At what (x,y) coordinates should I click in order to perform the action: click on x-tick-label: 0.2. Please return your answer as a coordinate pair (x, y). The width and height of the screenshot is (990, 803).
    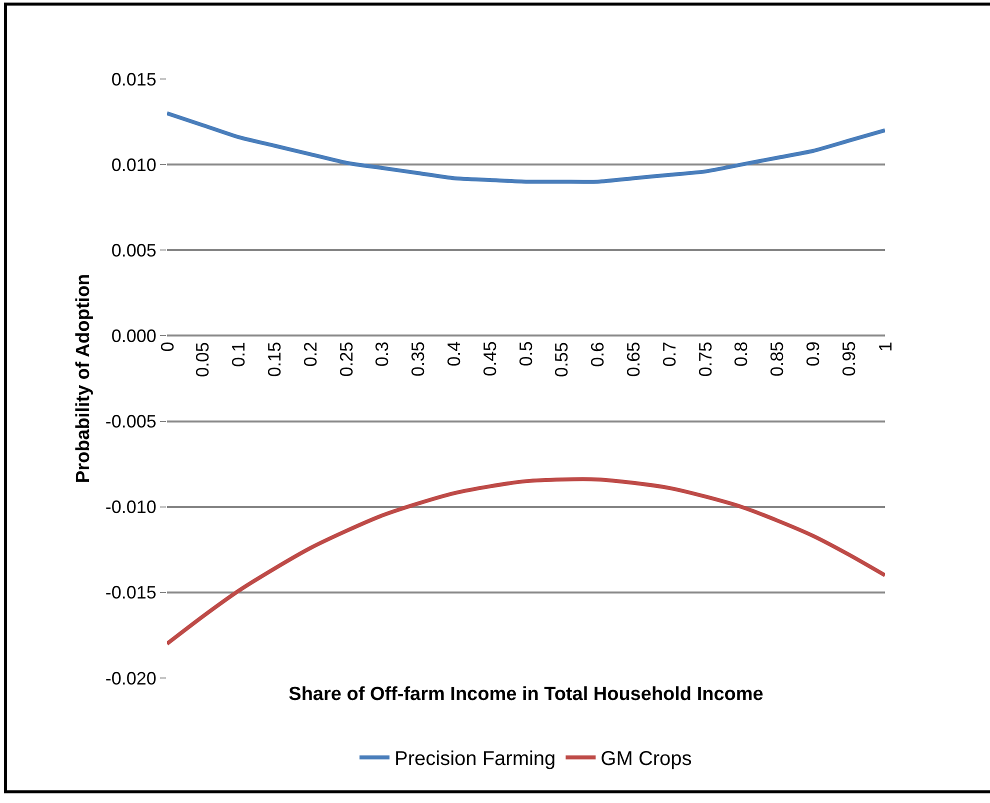
    Looking at the image, I should click on (310, 354).